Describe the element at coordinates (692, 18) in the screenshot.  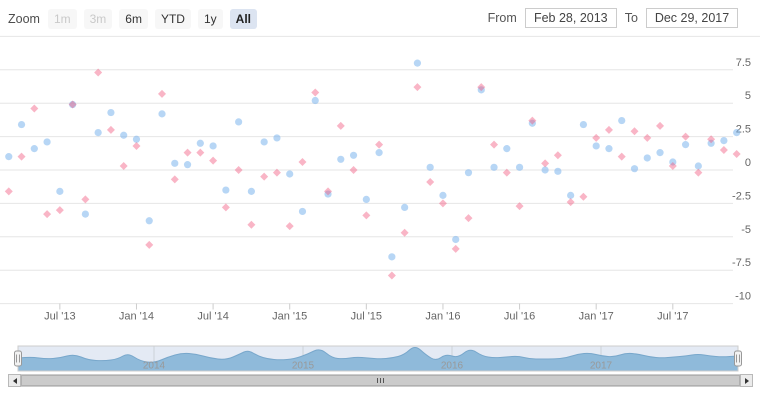
I see `to-date-input` at that location.